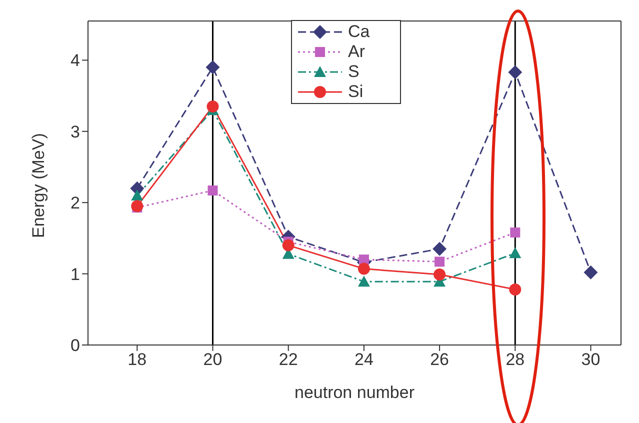  I want to click on y-tick-label: 3, so click(75, 132).